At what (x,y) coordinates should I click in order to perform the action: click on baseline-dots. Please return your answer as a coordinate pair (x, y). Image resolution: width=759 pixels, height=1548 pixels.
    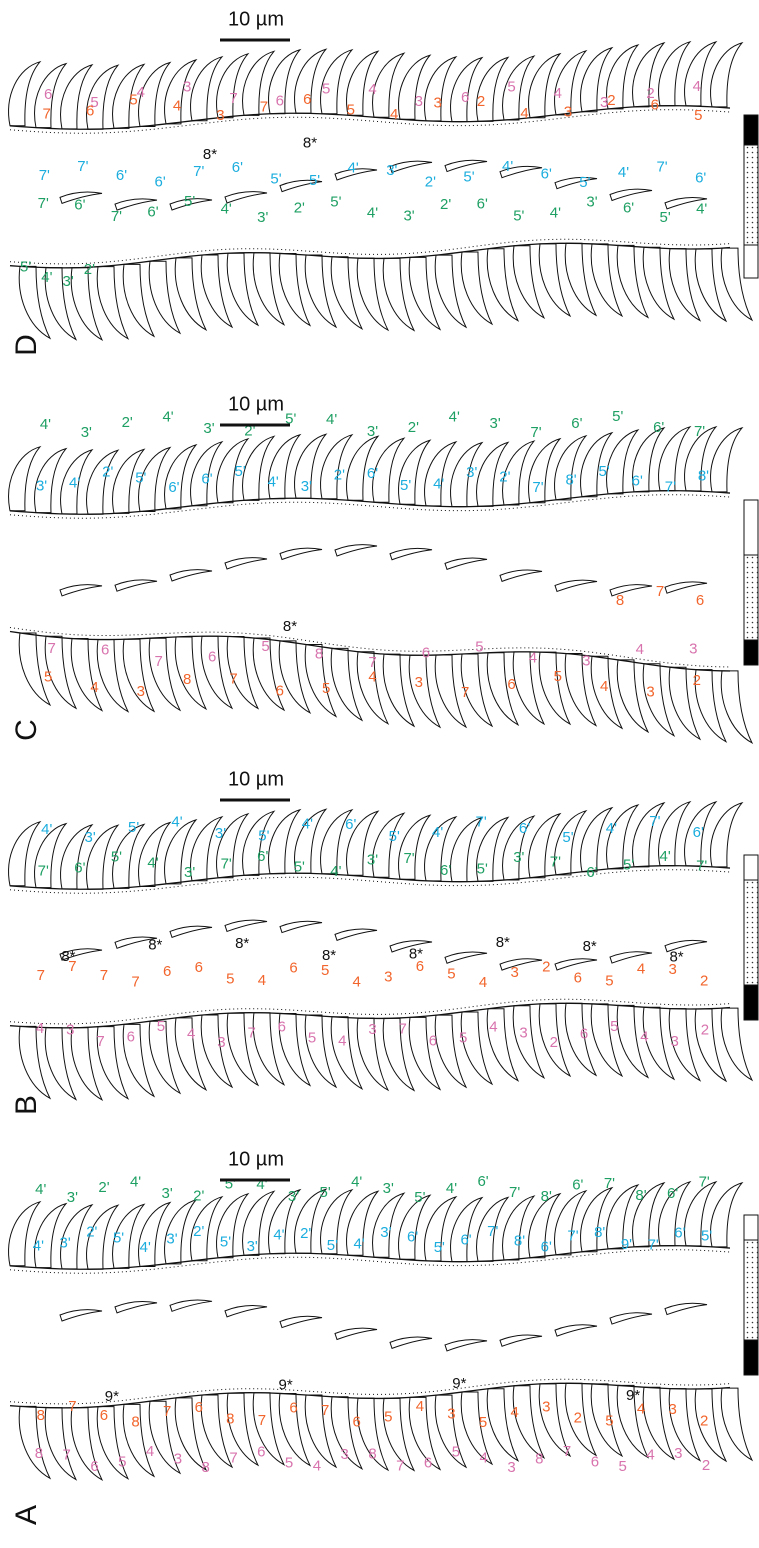
    Looking at the image, I should click on (370, 1011).